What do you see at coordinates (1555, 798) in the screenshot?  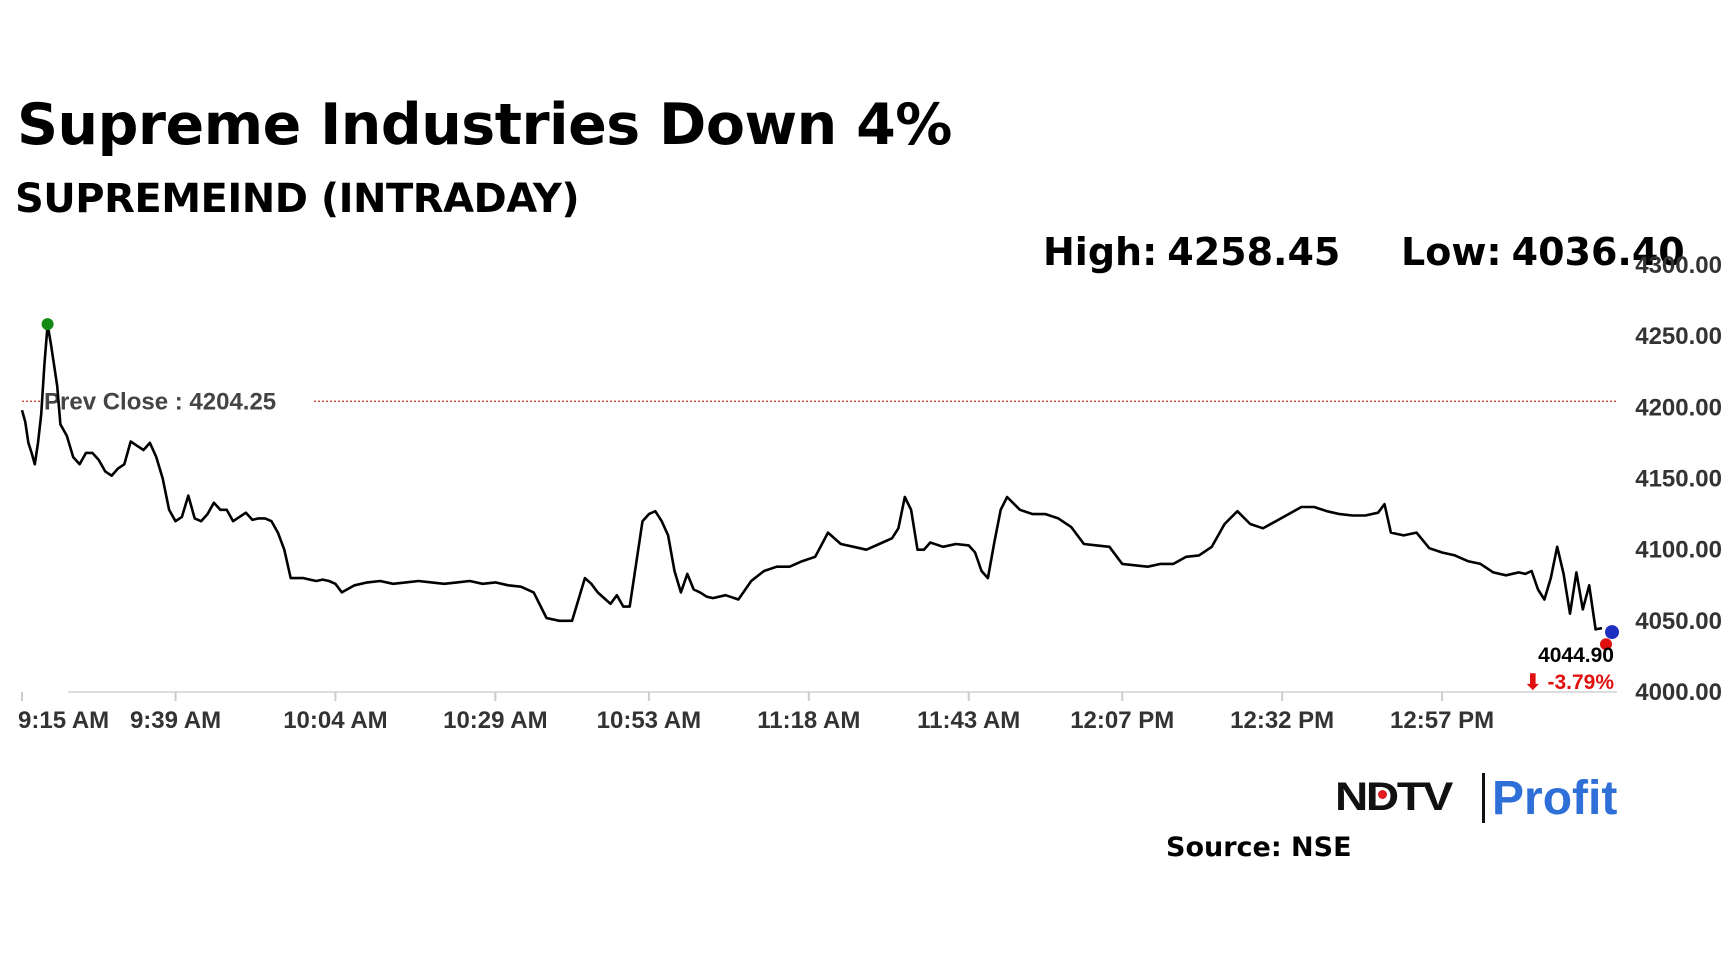 I see `logo-profit-text: Profit` at bounding box center [1555, 798].